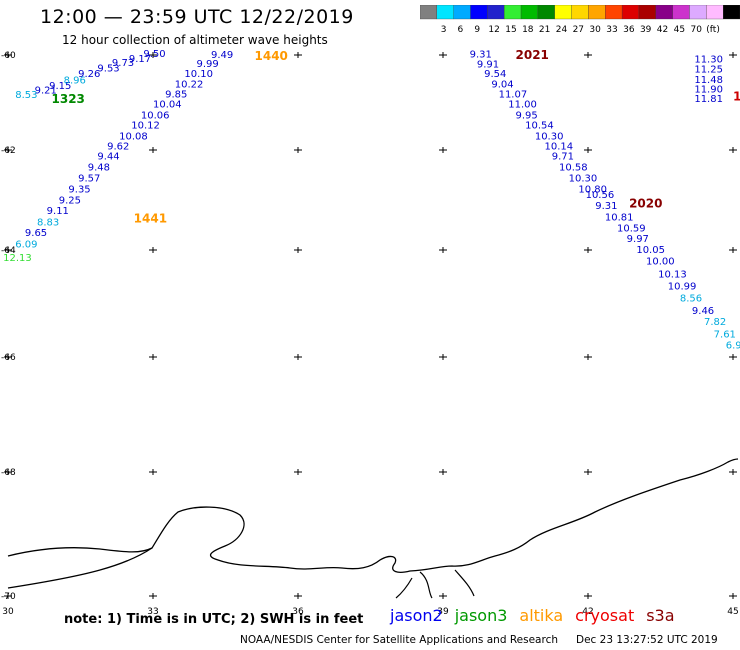 This screenshot has height=650, width=740. Describe the element at coordinates (36, 233) in the screenshot. I see `swh-value-label: 9.65` at that location.